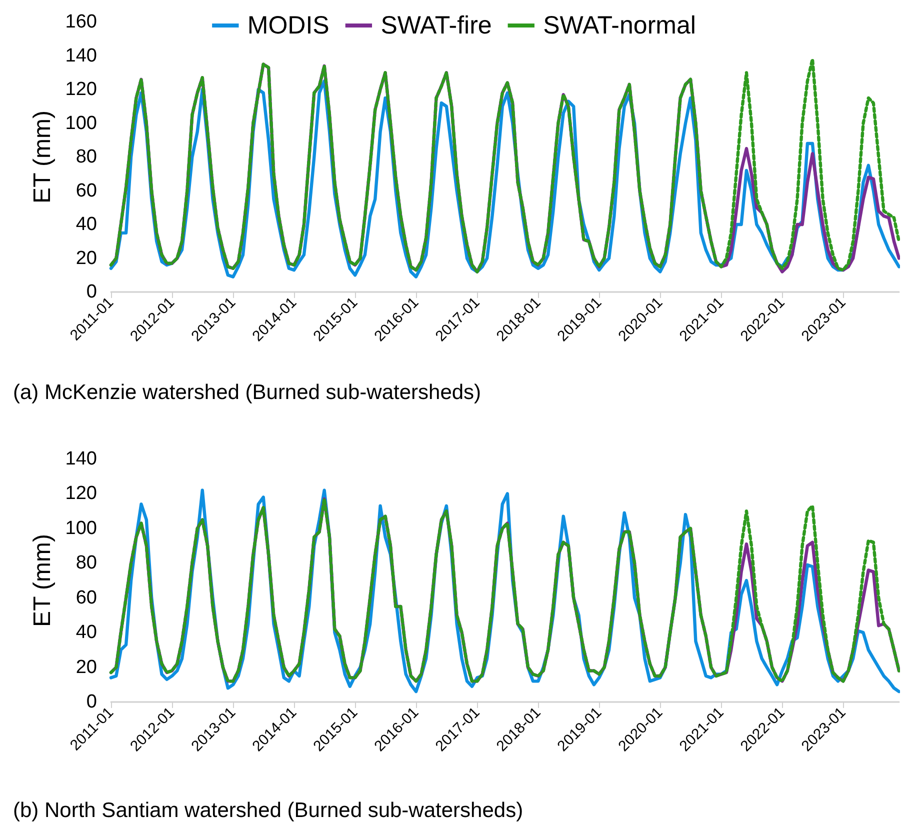 The image size is (908, 834). I want to click on text: (b) North Santiam watershed (Burned sub-watersheds), so click(268, 810).